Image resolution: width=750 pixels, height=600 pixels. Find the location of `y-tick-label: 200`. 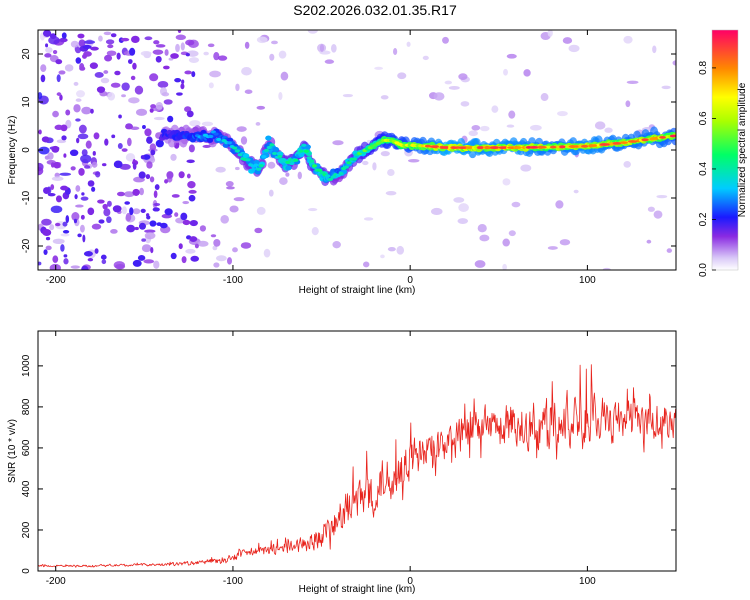

y-tick-label: 200 is located at coordinates (26, 529).